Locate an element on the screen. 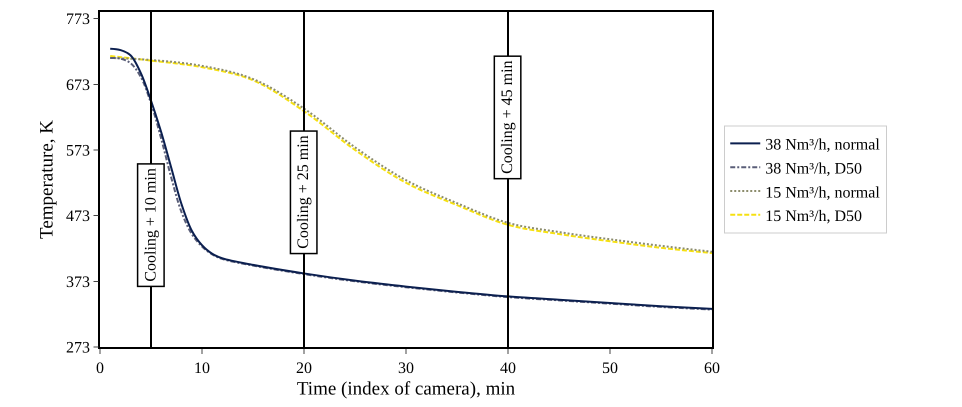 This screenshot has height=407, width=962. y-tick-label: 573 is located at coordinates (78, 151).